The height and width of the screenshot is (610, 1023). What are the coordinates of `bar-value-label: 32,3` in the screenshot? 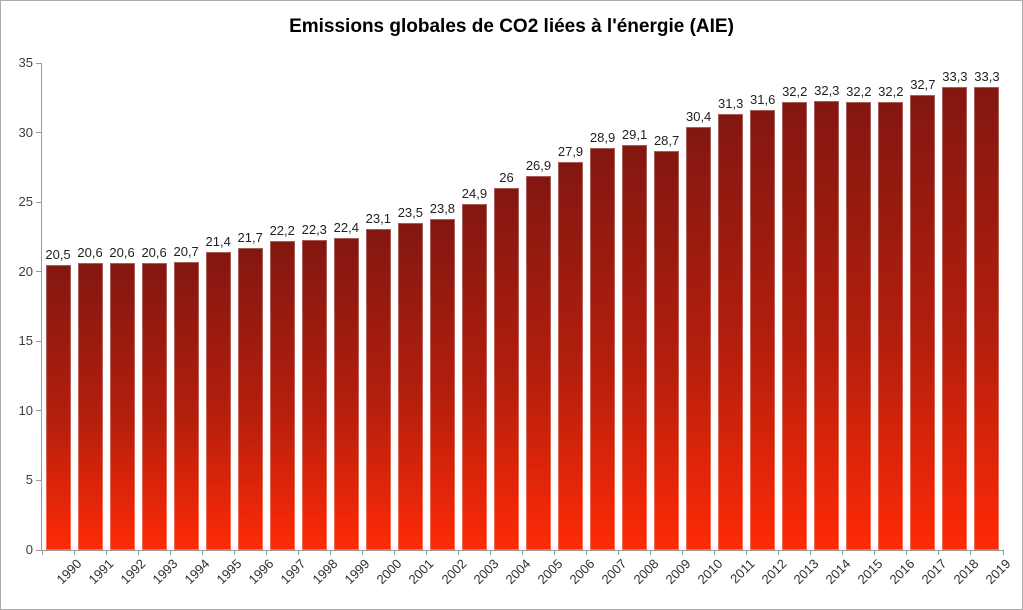 It's located at (827, 90).